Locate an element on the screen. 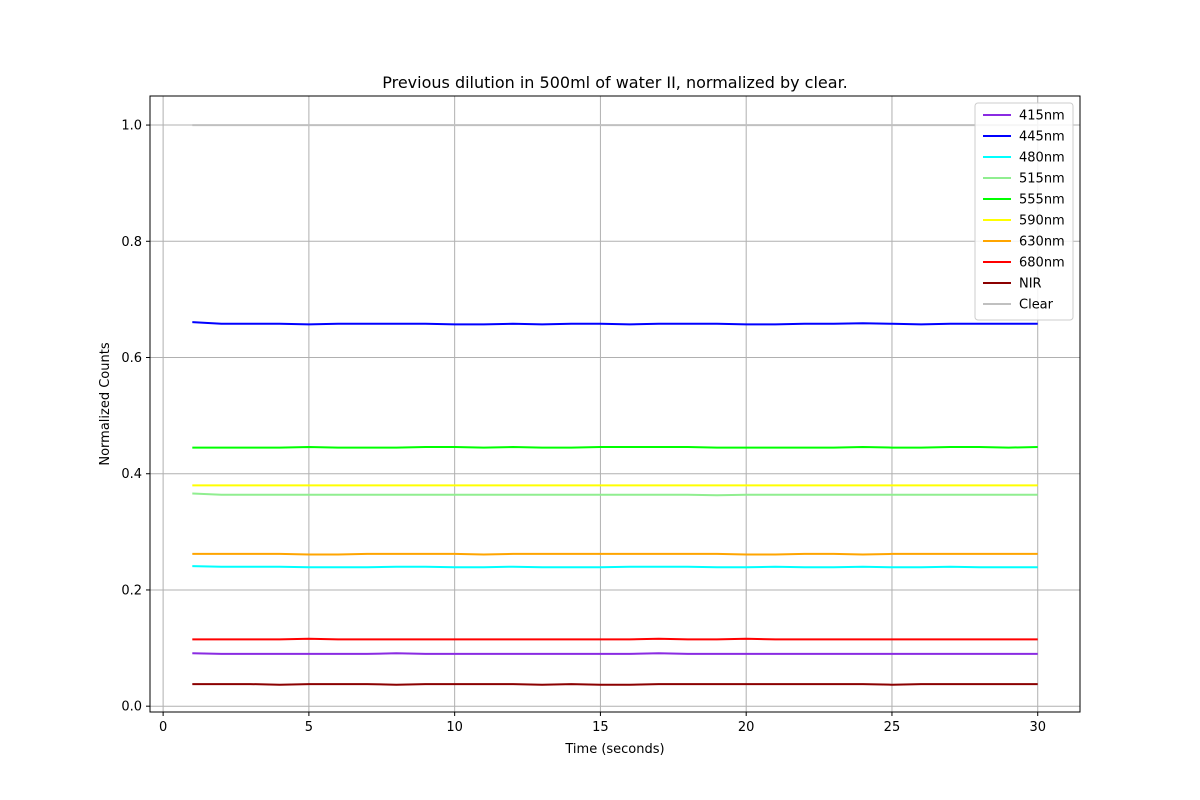  series-line-nir is located at coordinates (615, 684).